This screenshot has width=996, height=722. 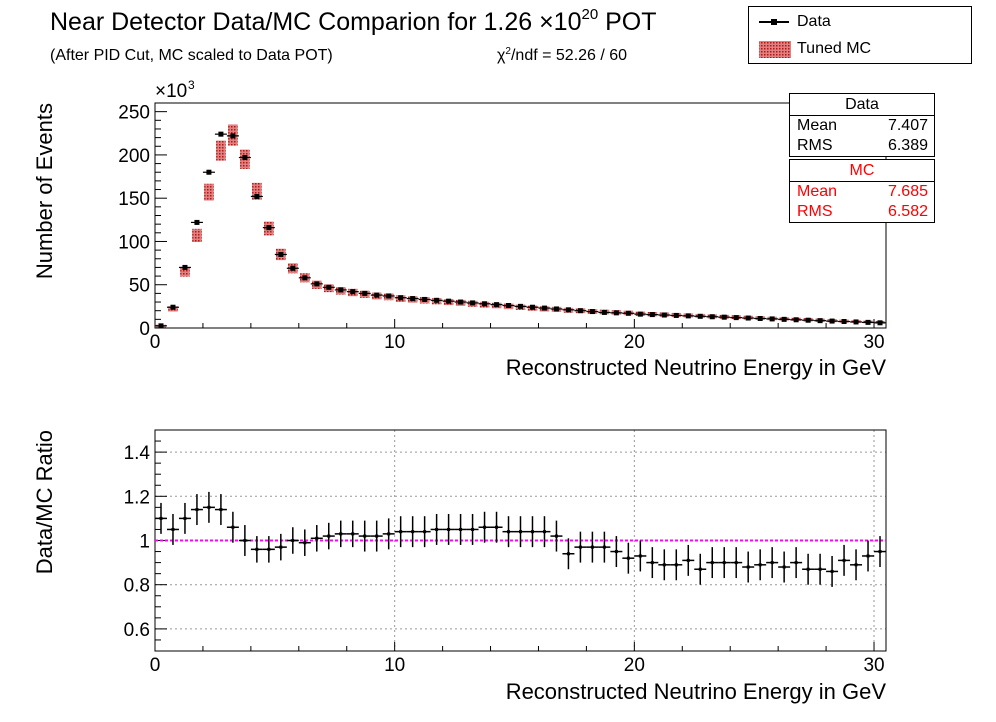 What do you see at coordinates (137, 453) in the screenshot?
I see `bottom-y-tick-label: 1.4` at bounding box center [137, 453].